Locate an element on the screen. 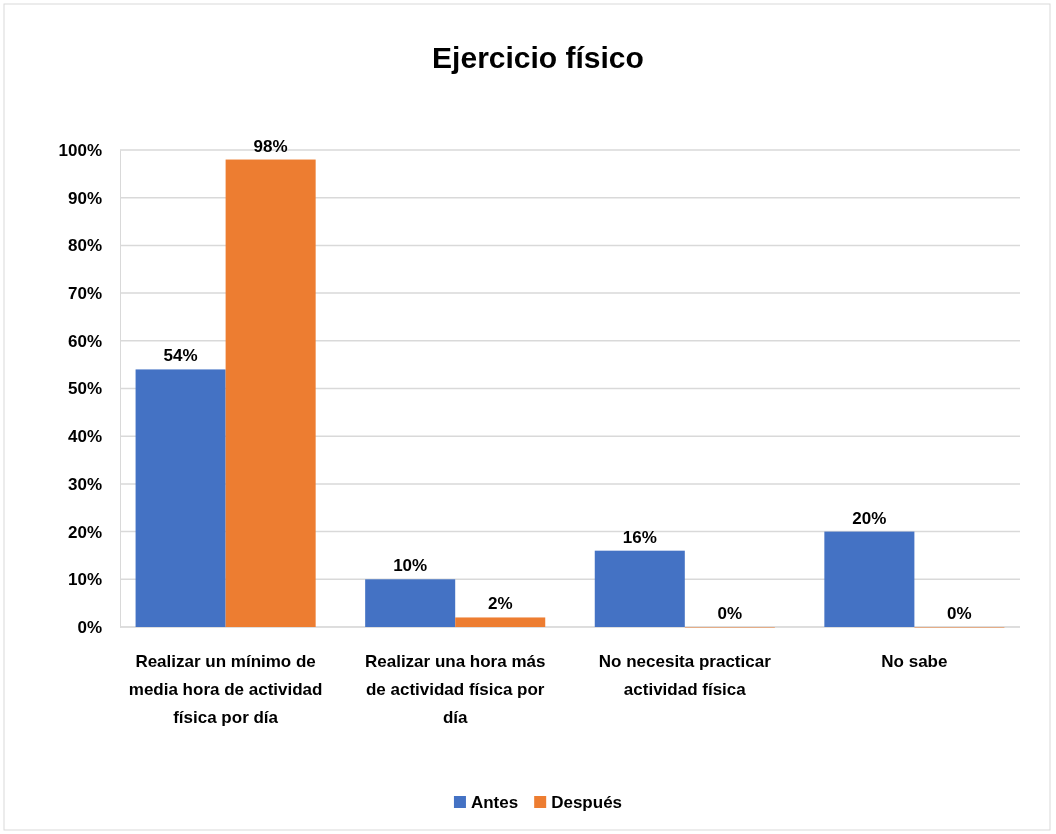 The height and width of the screenshot is (834, 1056). data-label: 16% is located at coordinates (639, 537).